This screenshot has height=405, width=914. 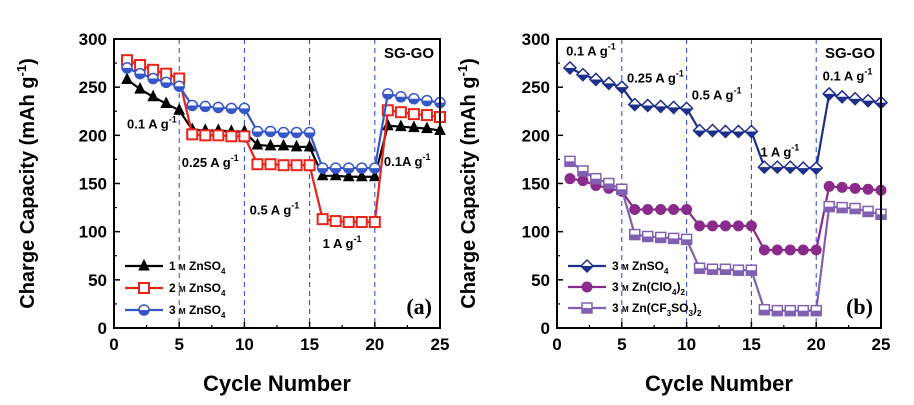 What do you see at coordinates (717, 94) in the screenshot?
I see `current-density-annotation: 0.5 A g-1` at bounding box center [717, 94].